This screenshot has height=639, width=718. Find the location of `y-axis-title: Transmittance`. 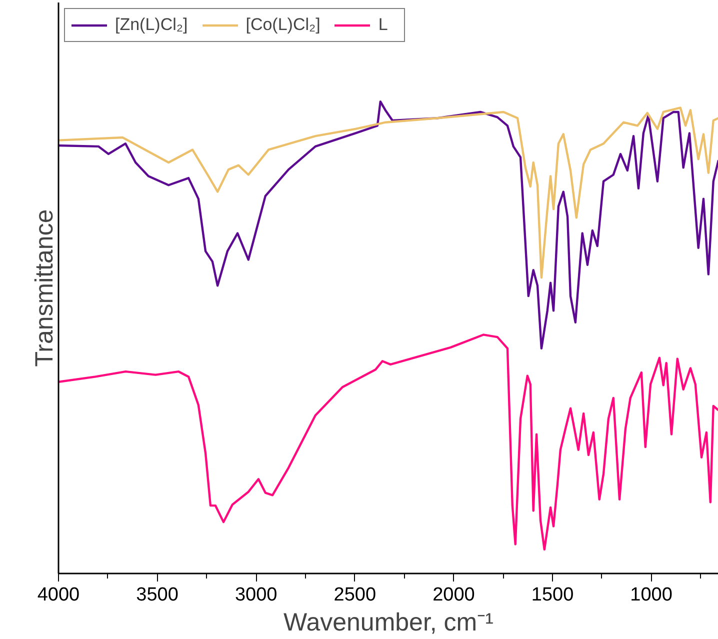

y-axis-title: Transmittance is located at coordinates (44, 288).